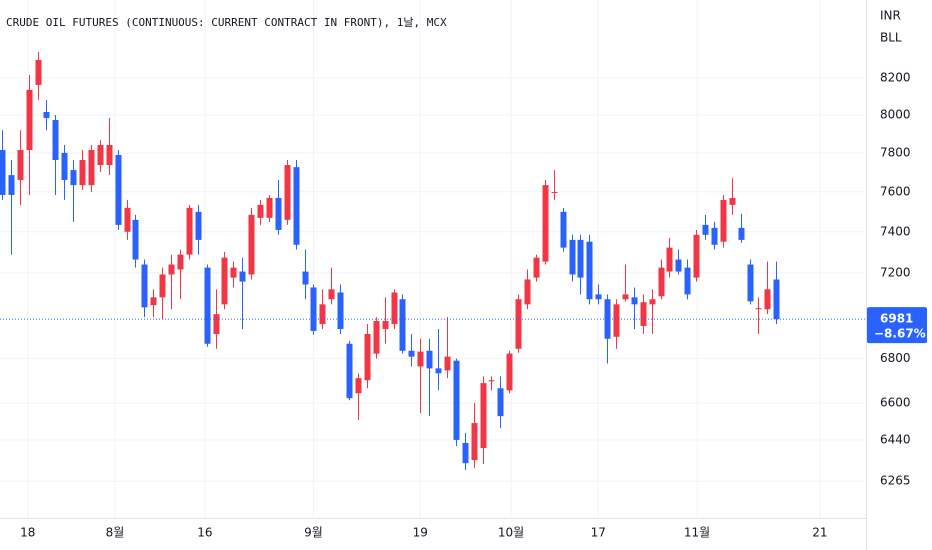 The width and height of the screenshot is (932, 550). Describe the element at coordinates (896, 319) in the screenshot. I see `last-price-label: 6981` at that location.